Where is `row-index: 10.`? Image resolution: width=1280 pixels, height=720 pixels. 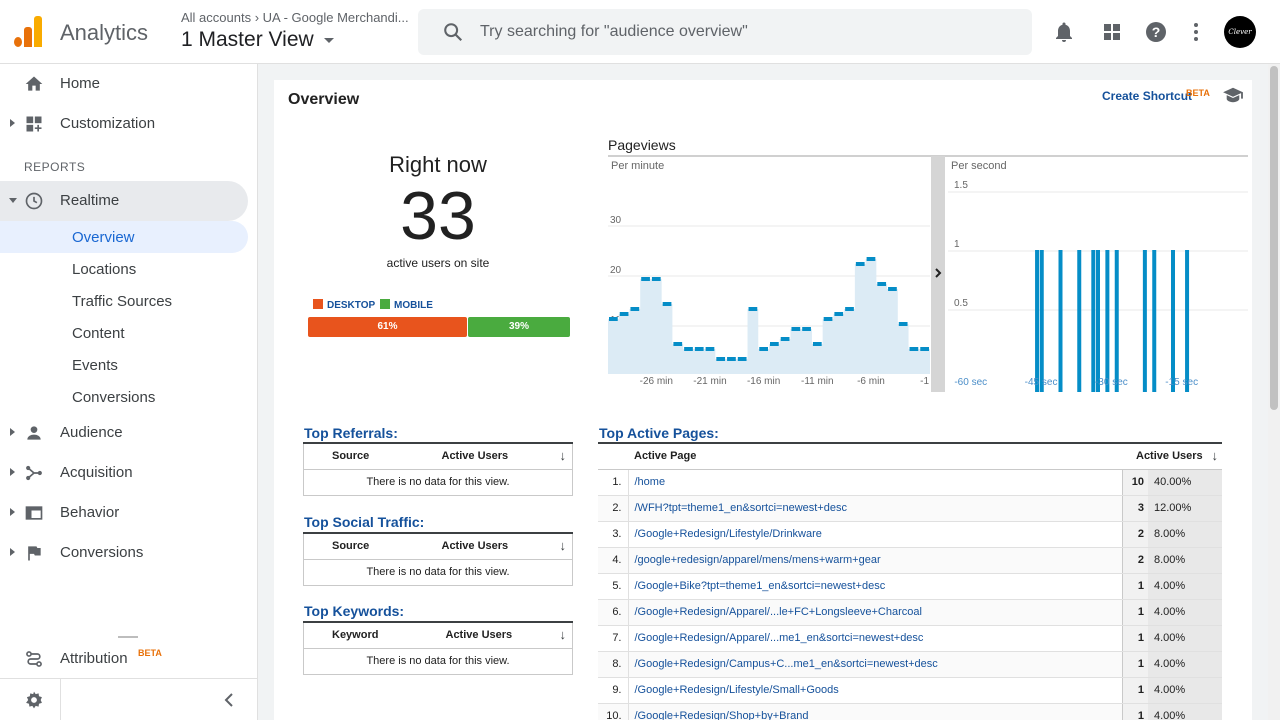 row-index: 10. is located at coordinates (613, 711).